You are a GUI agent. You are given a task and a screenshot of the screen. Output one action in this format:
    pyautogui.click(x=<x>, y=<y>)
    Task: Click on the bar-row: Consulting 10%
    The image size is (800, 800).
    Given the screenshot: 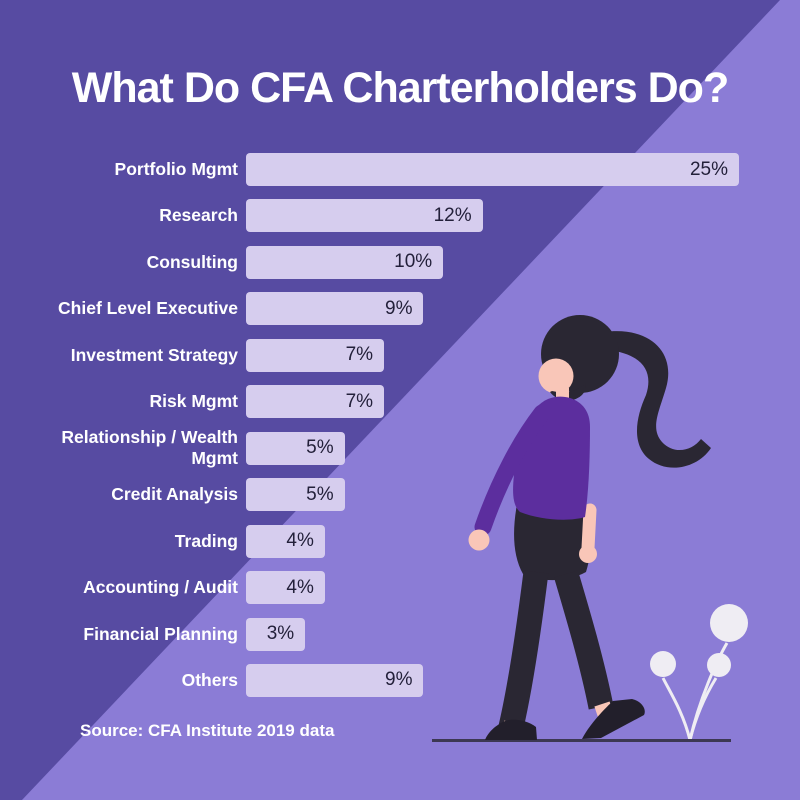 What is the action you would take?
    pyautogui.click(x=400, y=262)
    